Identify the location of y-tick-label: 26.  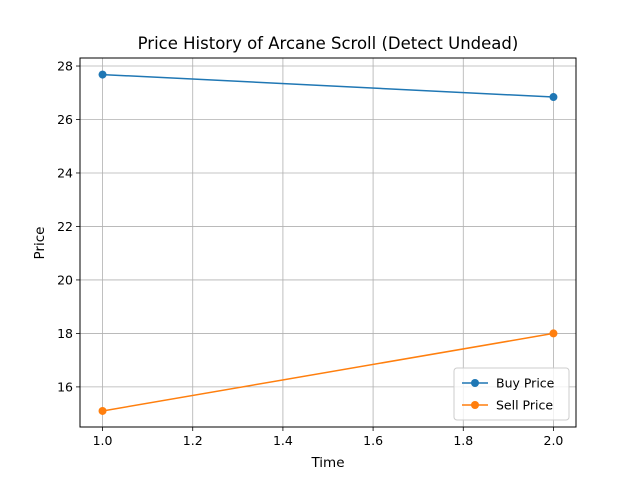
(65, 119).